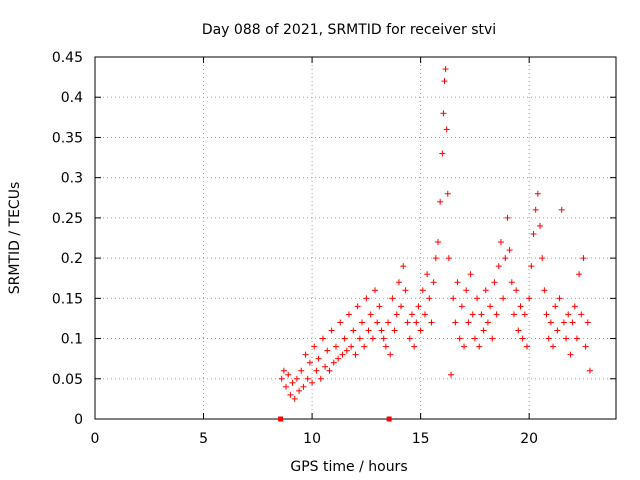 The image size is (640, 480). Describe the element at coordinates (95, 439) in the screenshot. I see `x-tick-label: 0` at that location.